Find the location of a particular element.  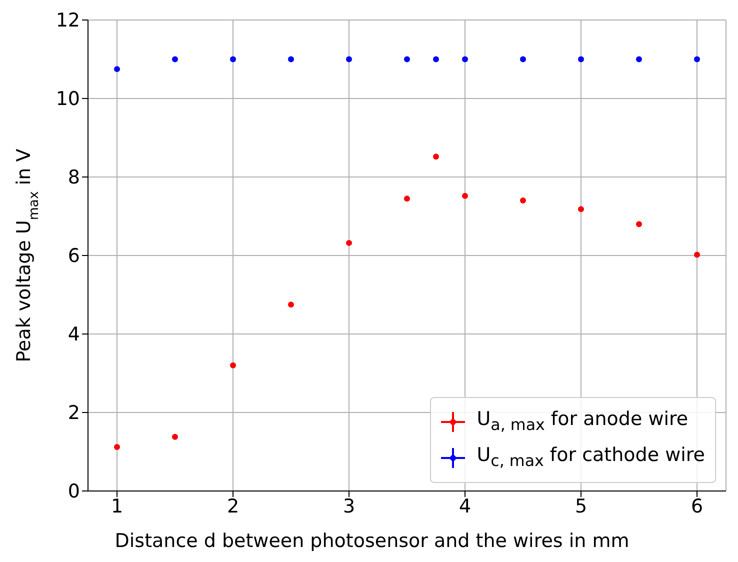

y-tick-label: 6 is located at coordinates (74, 256).